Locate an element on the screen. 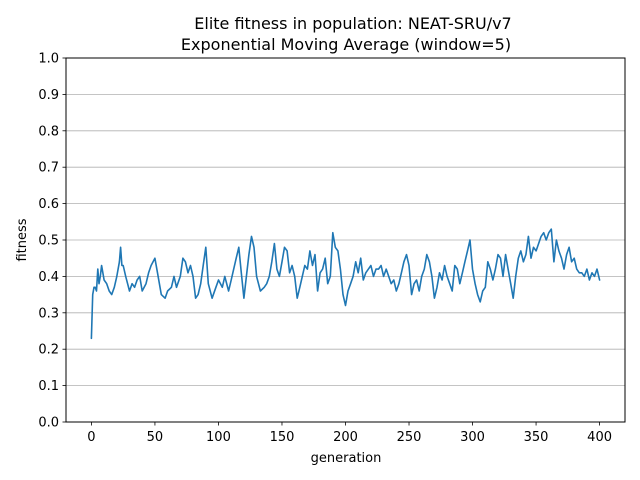 This screenshot has height=480, width=640. y-tick-label: 1.0 is located at coordinates (48, 59).